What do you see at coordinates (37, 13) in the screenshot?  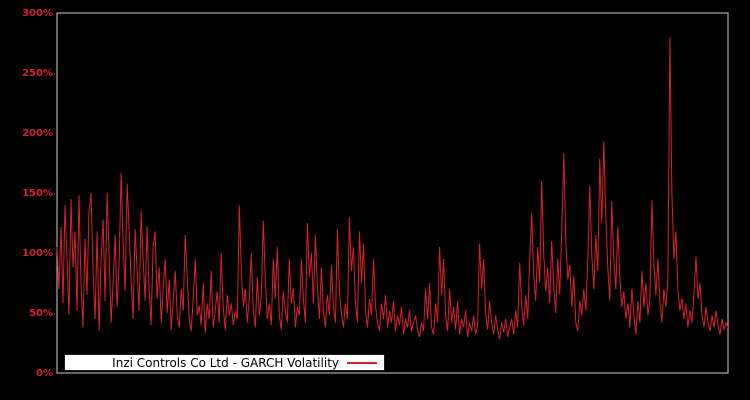 I see `y-tick-label: 300%` at bounding box center [37, 13].